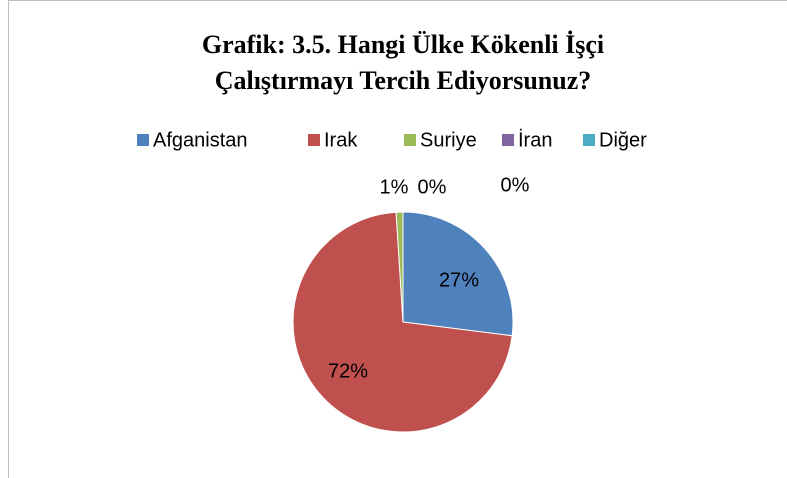  What do you see at coordinates (341, 140) in the screenshot?
I see `legend-label: Irak` at bounding box center [341, 140].